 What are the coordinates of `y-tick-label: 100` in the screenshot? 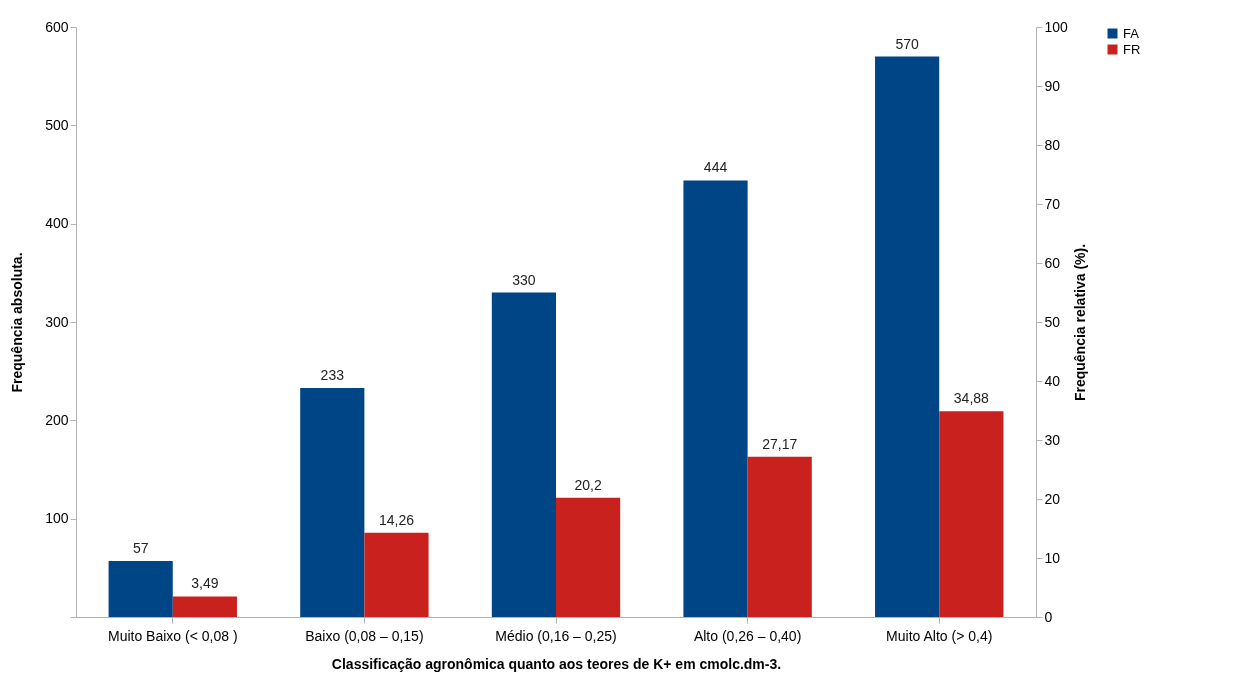 It's located at (57, 518).